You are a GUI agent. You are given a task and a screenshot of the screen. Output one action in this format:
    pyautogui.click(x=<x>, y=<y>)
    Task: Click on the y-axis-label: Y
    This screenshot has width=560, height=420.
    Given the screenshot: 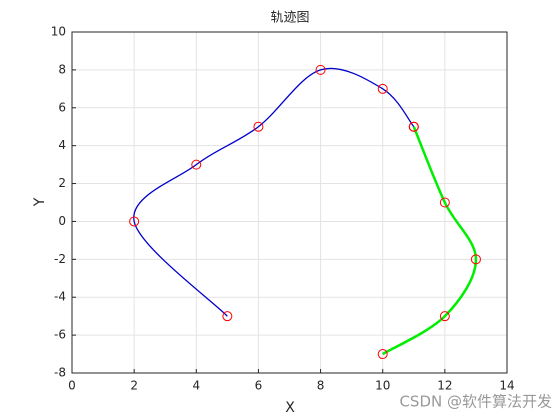 What is the action you would take?
    pyautogui.click(x=40, y=202)
    